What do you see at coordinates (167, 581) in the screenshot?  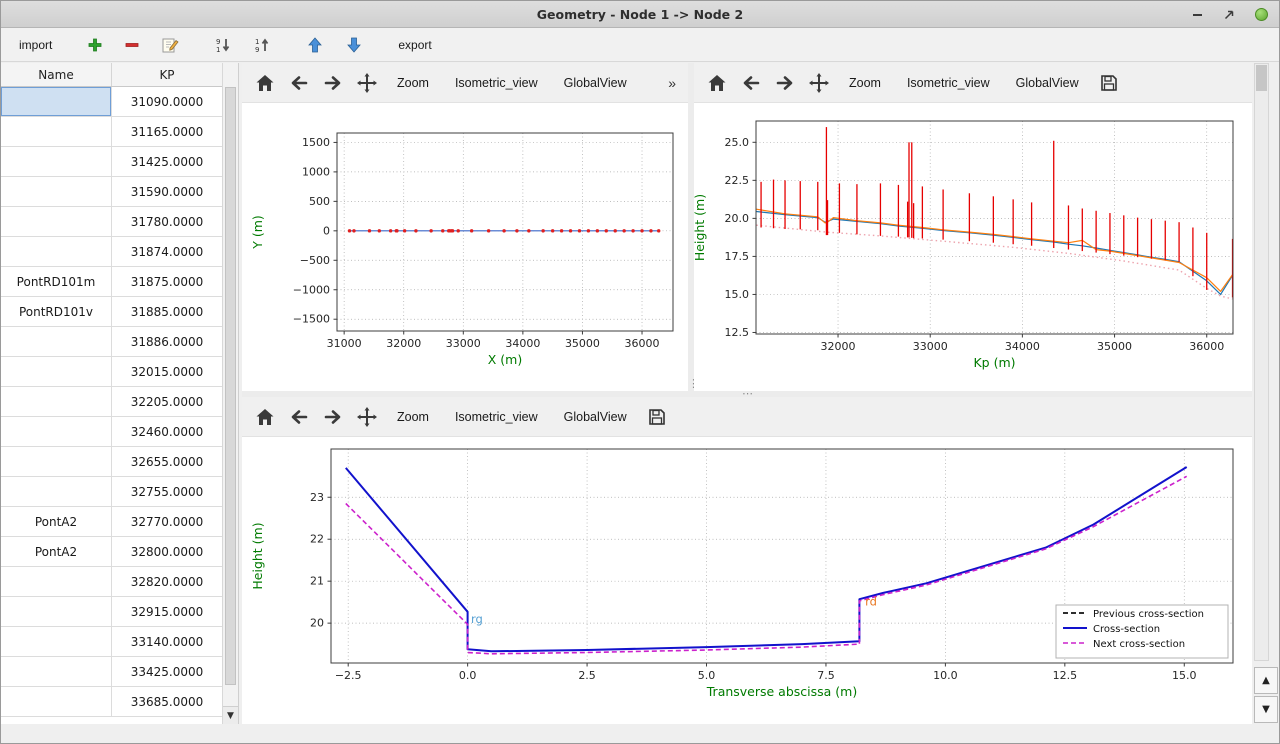 I see `kp-cell: 32820.0000` at bounding box center [167, 581].